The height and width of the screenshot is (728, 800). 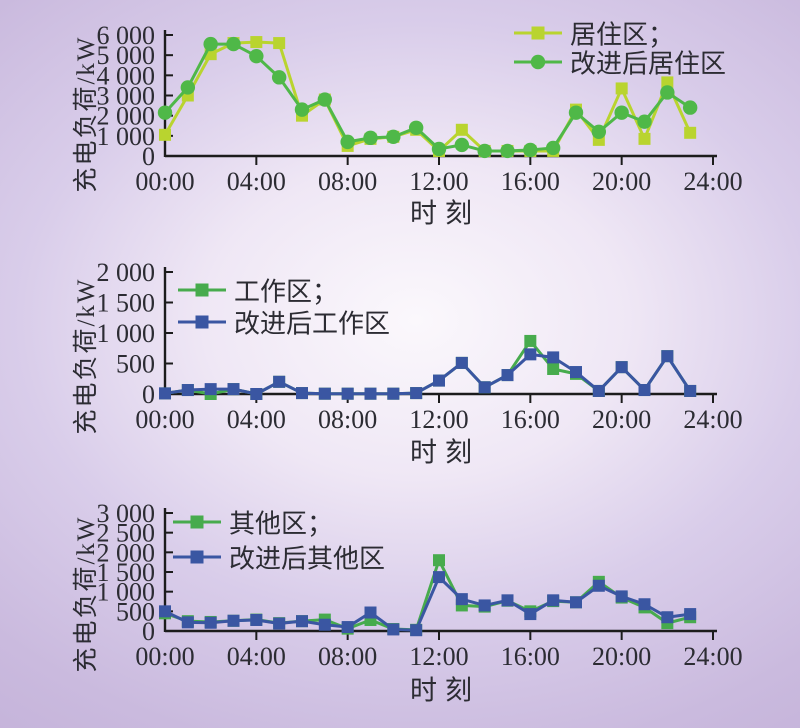 What do you see at coordinates (126, 55) in the screenshot?
I see `y-tick-label: 5 000` at bounding box center [126, 55].